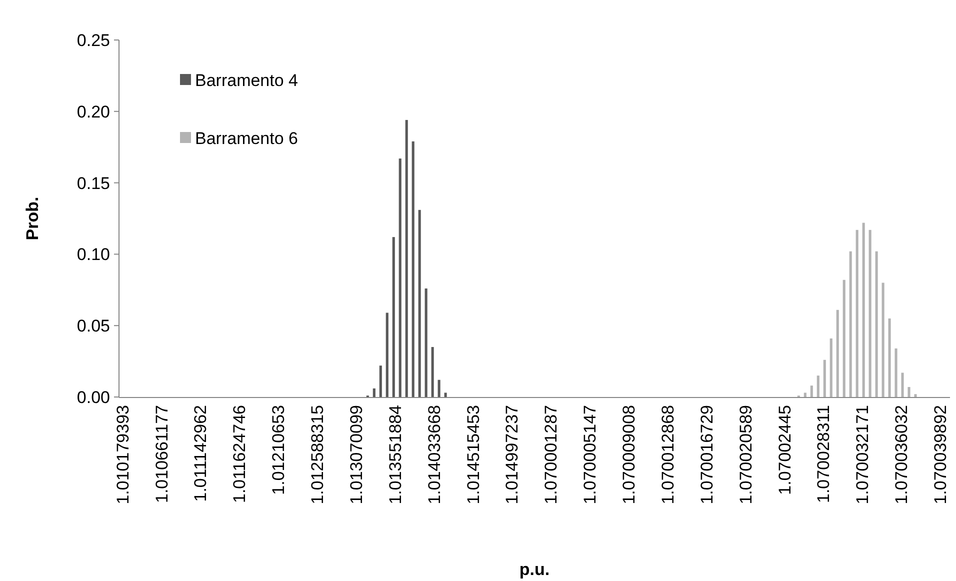 This screenshot has height=581, width=956. I want to click on y-tick-label: 0.00, so click(93, 397).